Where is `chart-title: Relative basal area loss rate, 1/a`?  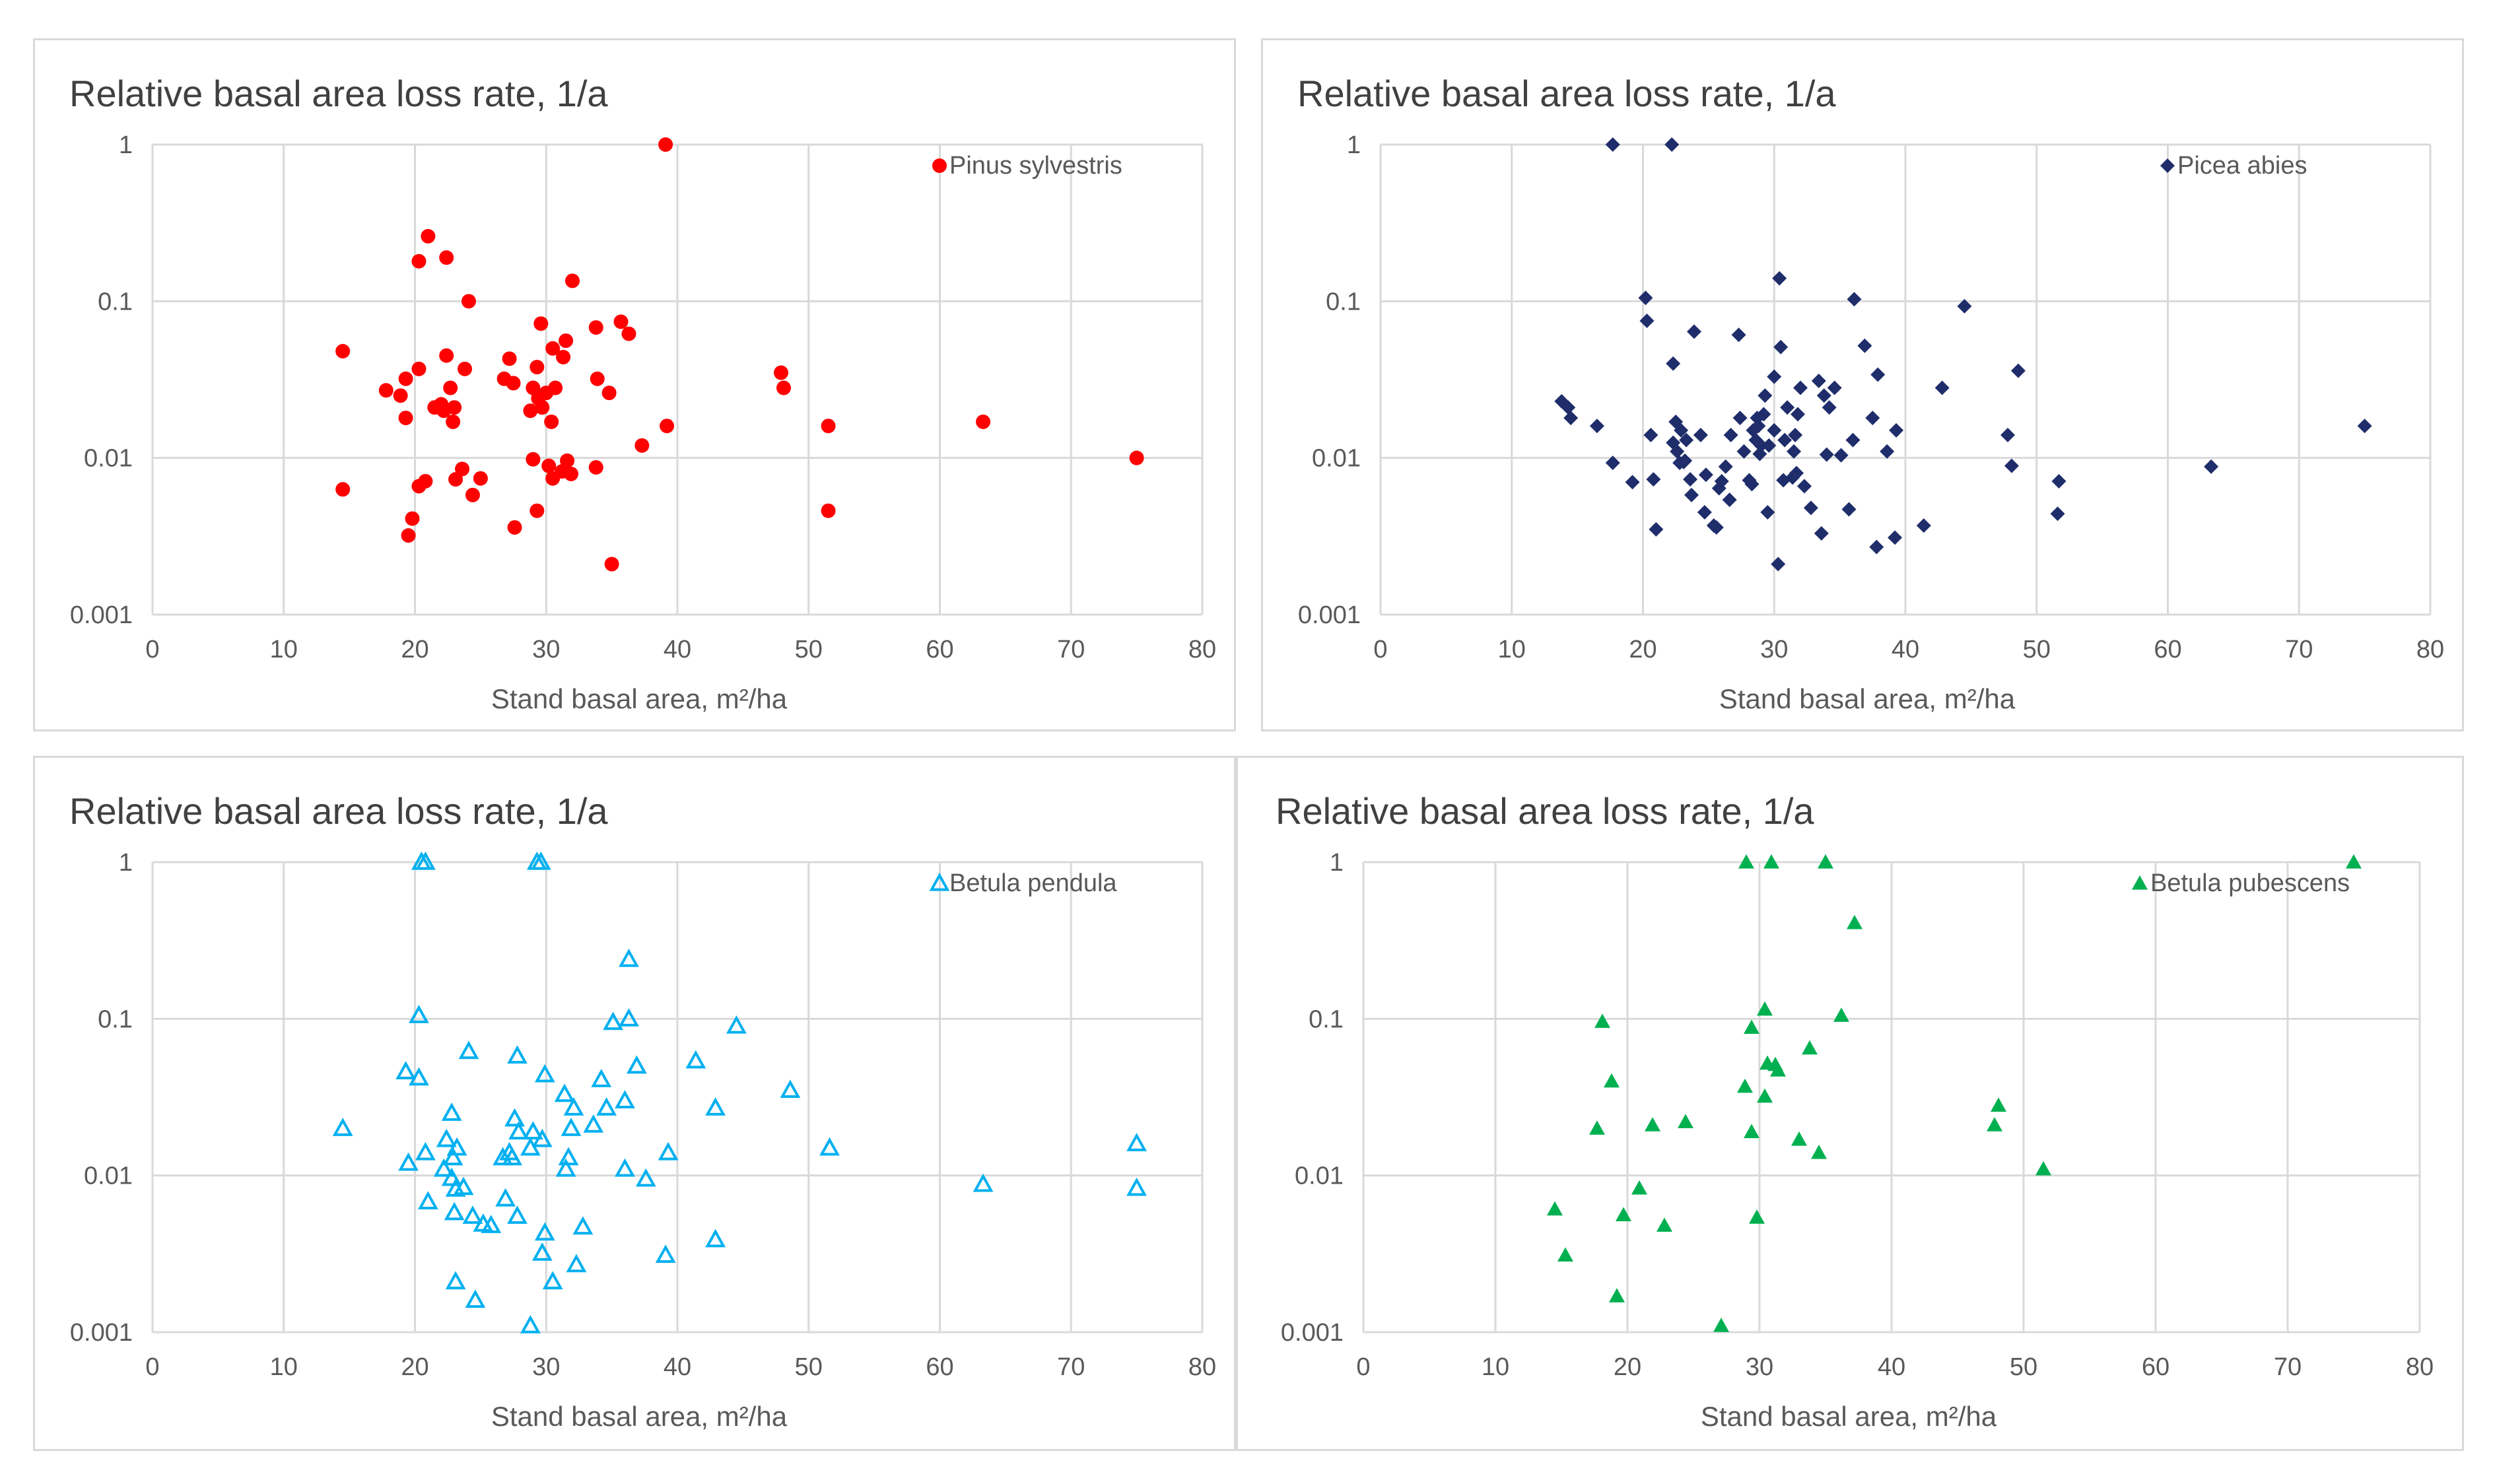
chart-title: Relative basal area loss rate, 1/a is located at coordinates (1566, 93).